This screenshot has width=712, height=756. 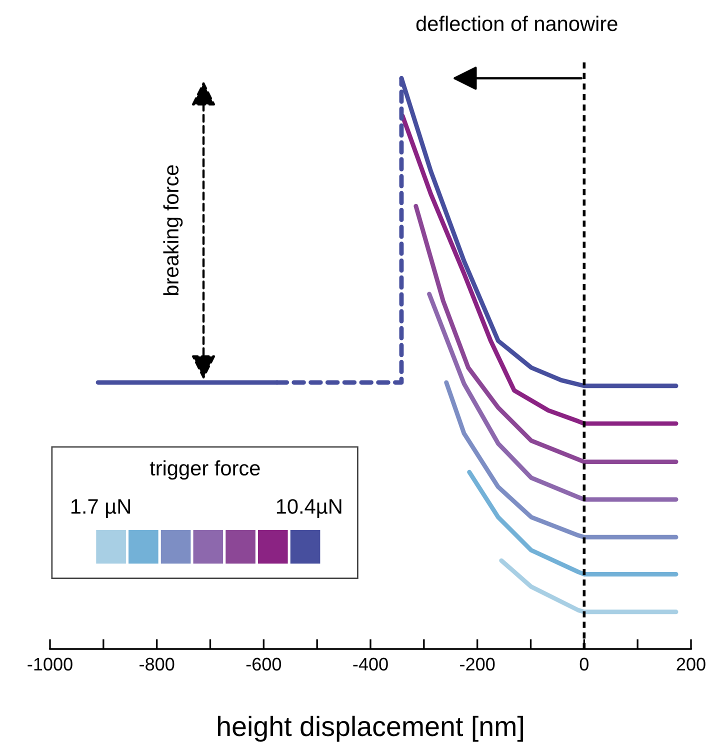 I want to click on x-tick-label: -1000, so click(x=50, y=664).